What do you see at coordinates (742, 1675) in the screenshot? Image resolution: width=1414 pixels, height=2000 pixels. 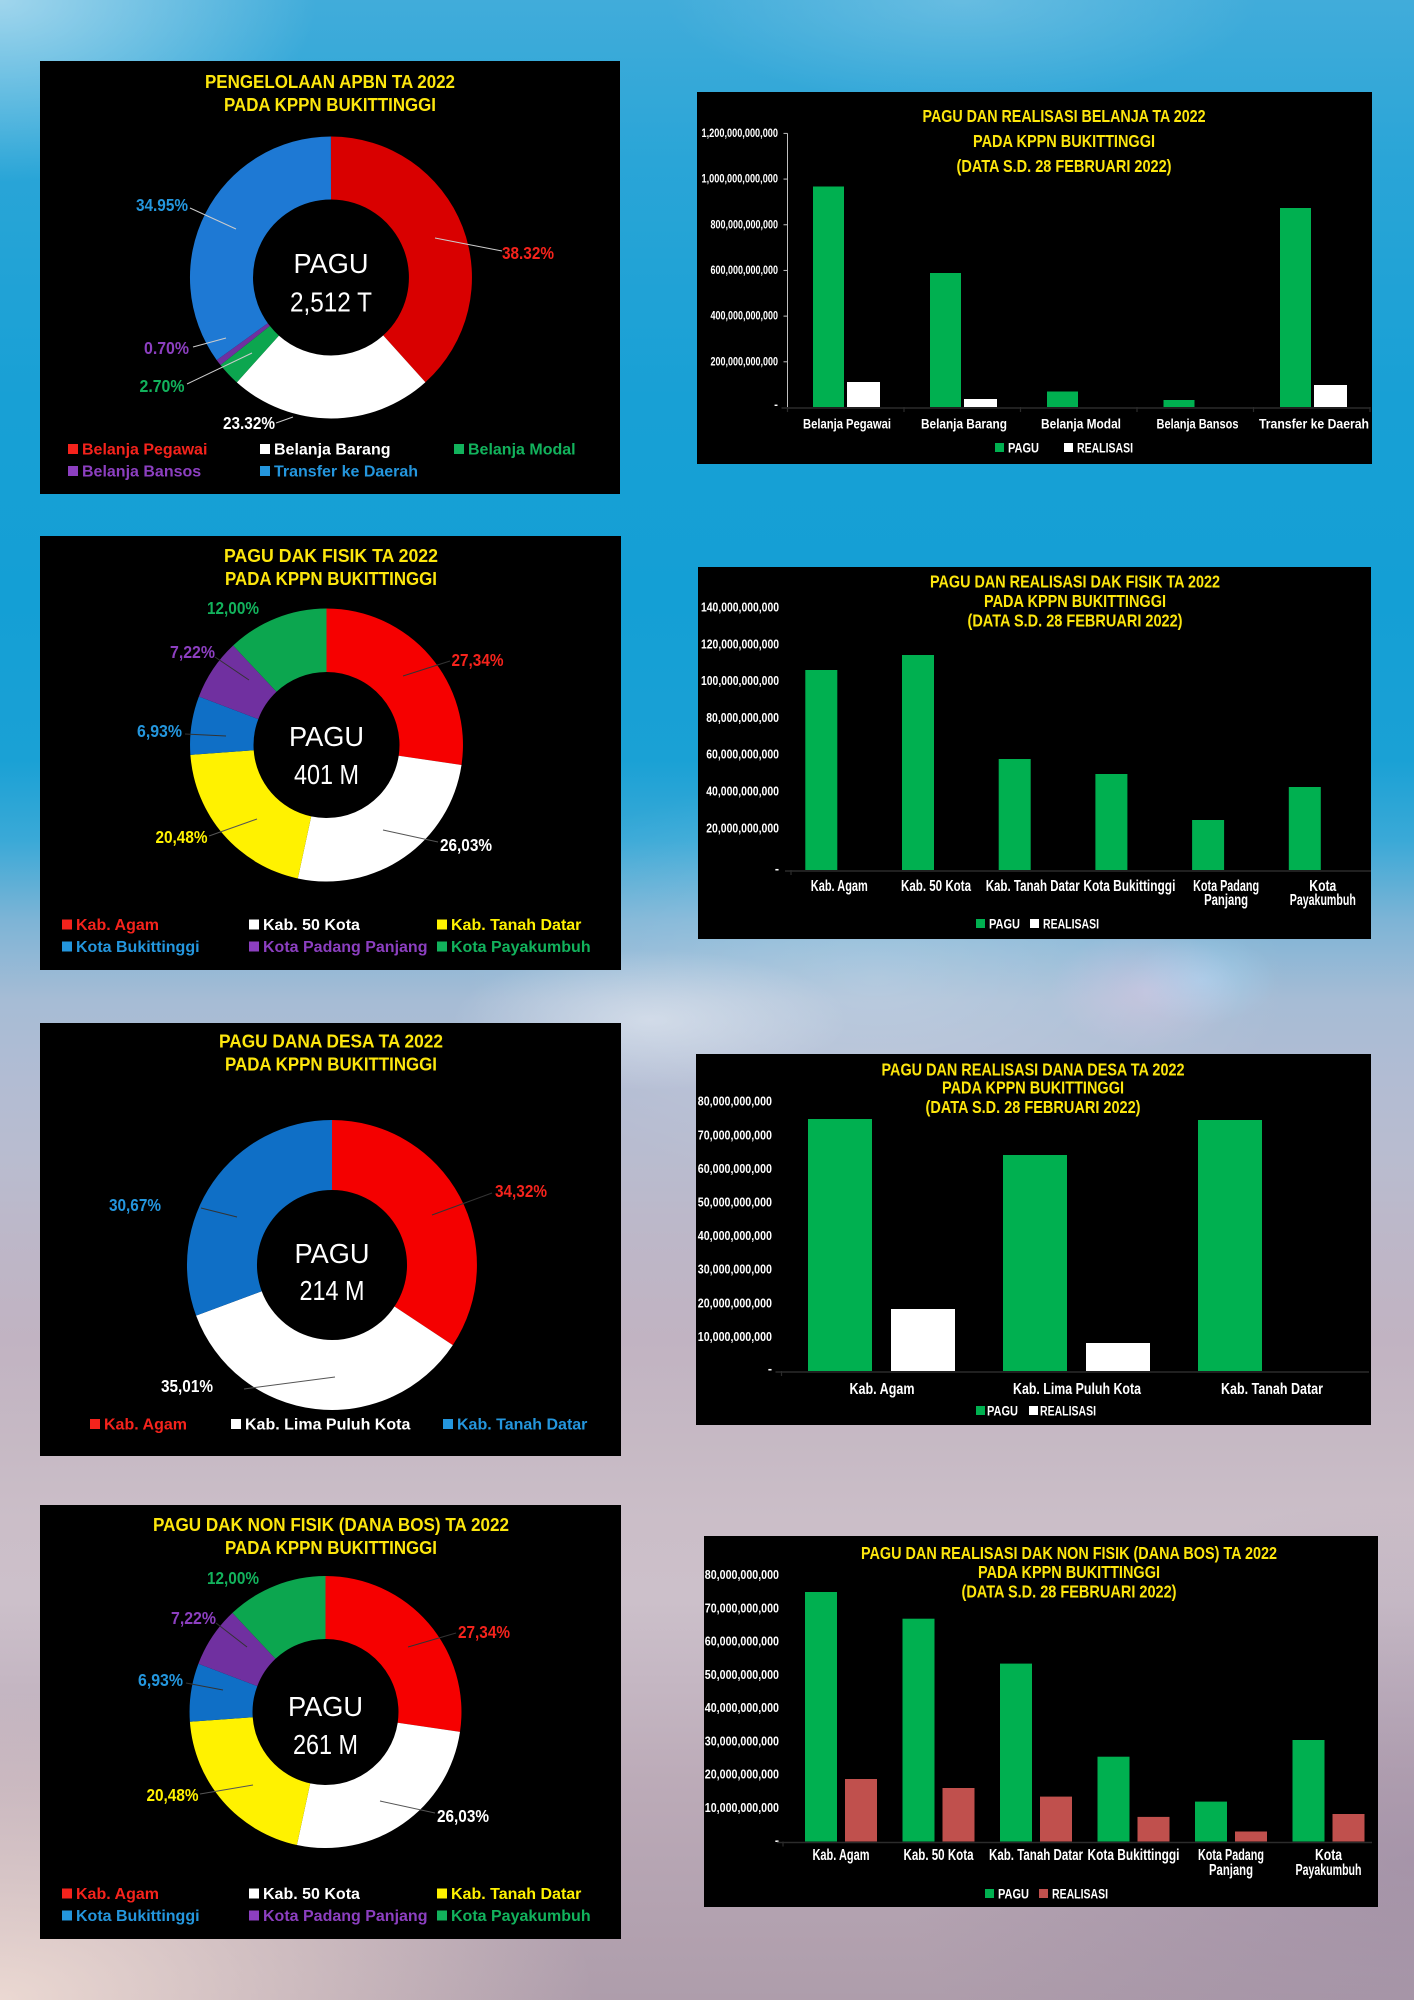 I see `svg-text: 50,000,000,000` at bounding box center [742, 1675].